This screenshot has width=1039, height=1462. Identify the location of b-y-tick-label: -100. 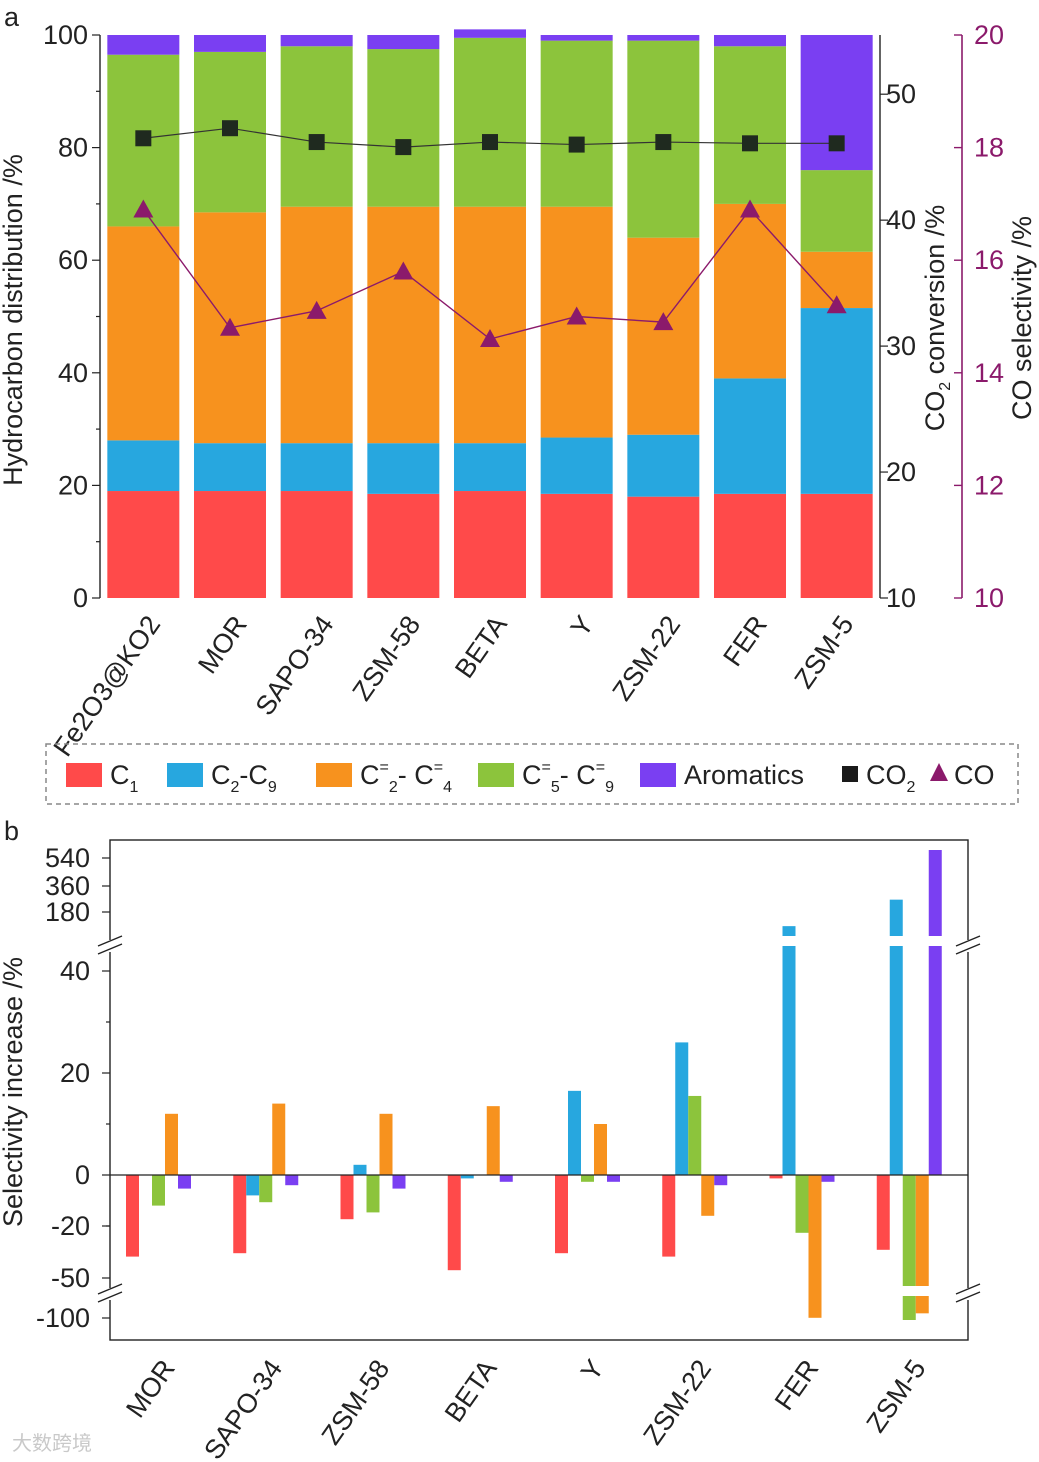
(63, 1318).